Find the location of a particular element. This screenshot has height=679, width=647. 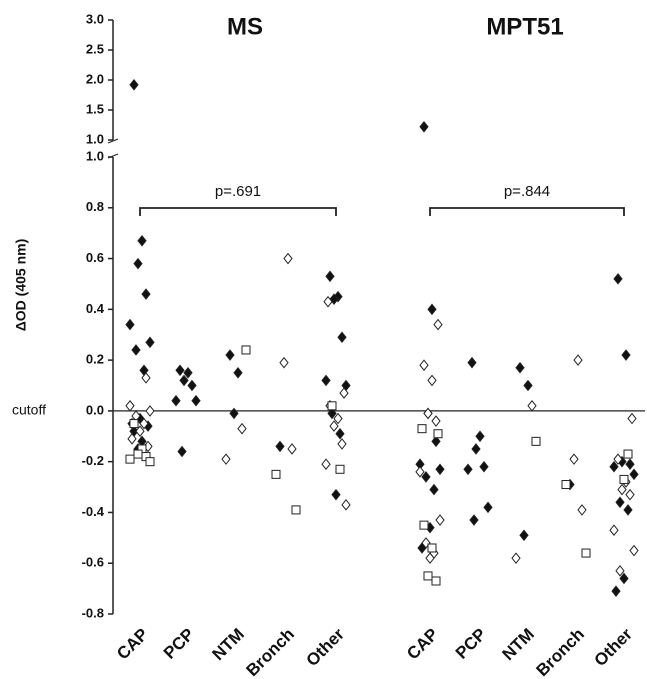

y-tick-label: 0.0 is located at coordinates (95, 409).